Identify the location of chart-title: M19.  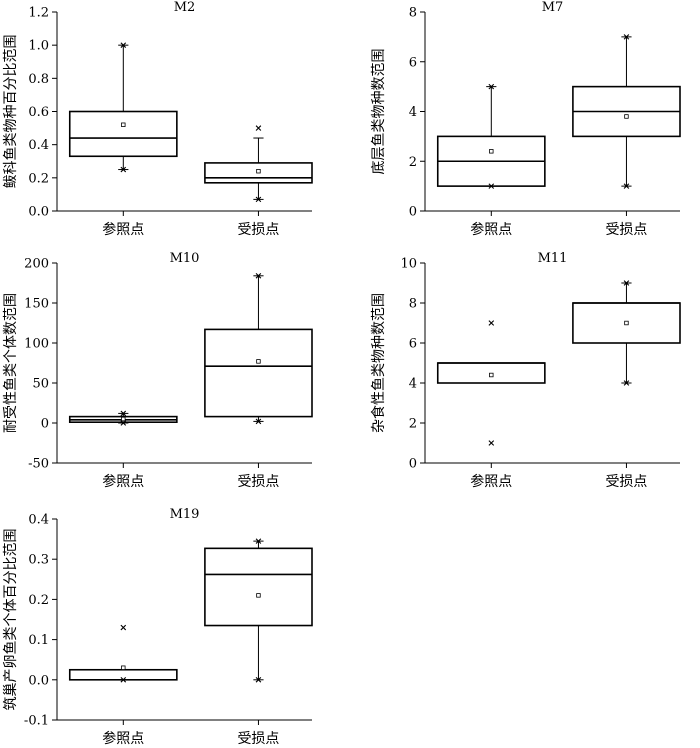
(185, 514).